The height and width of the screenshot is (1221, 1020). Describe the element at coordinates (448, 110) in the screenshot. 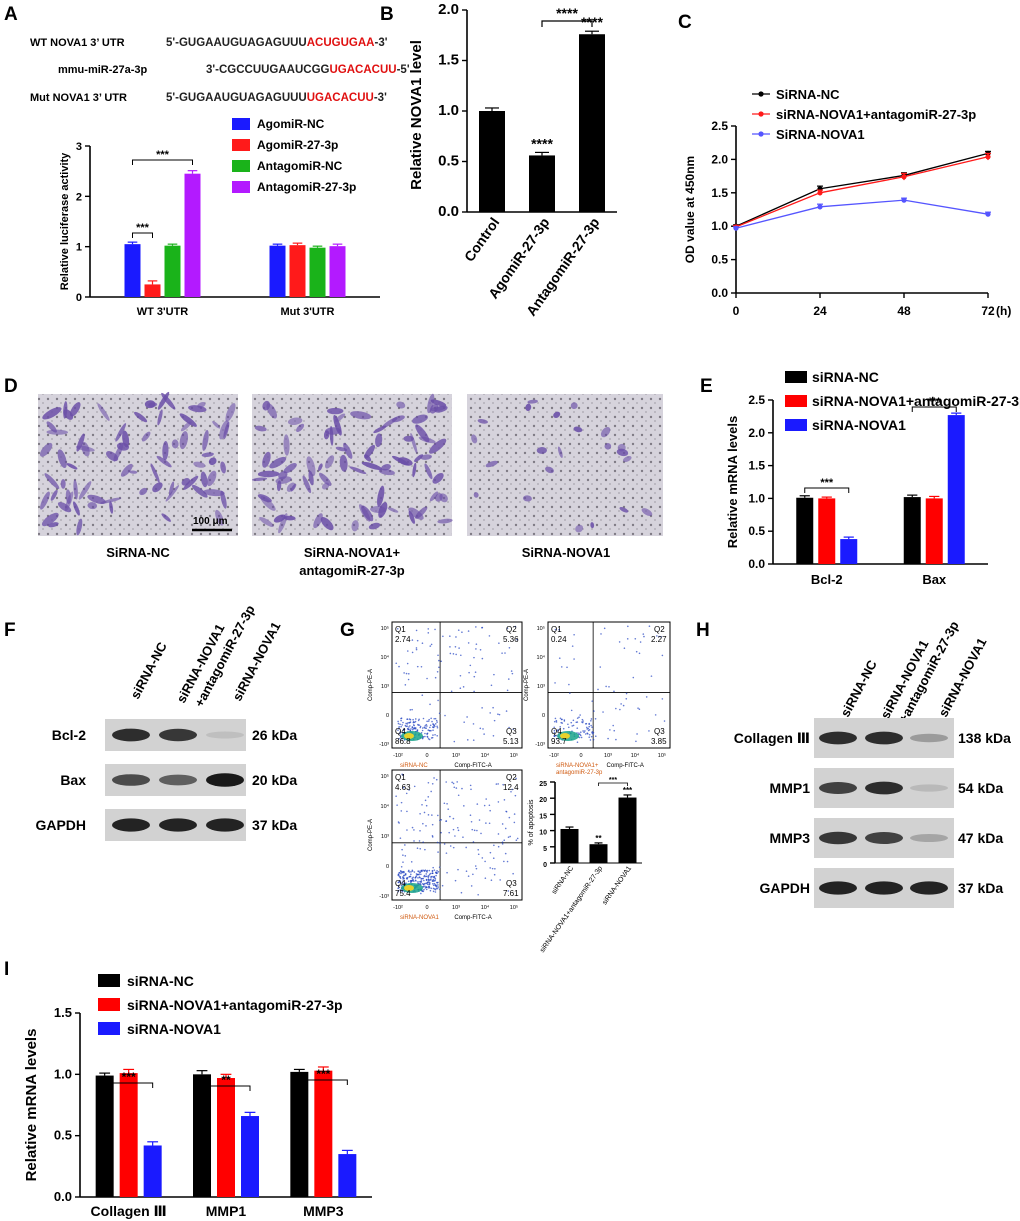

I see `chart-b-y-tick-label: 1.0` at that location.